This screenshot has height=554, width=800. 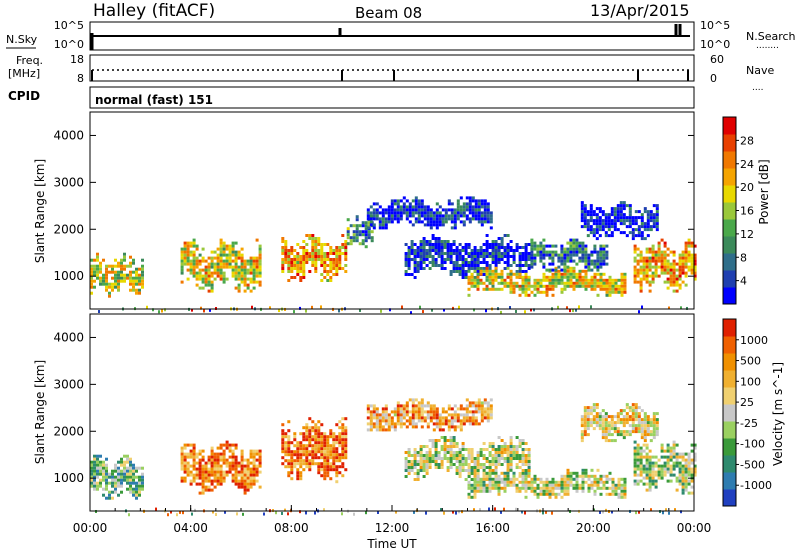 I want to click on freq-unit: [MHz], so click(x=24, y=73).